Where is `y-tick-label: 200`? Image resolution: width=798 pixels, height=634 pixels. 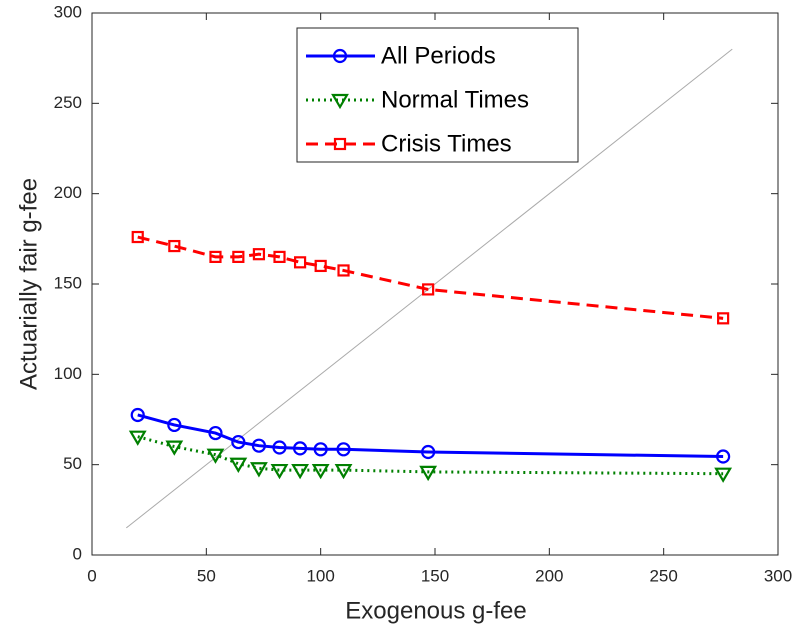
y-tick-label: 200 is located at coordinates (68, 192).